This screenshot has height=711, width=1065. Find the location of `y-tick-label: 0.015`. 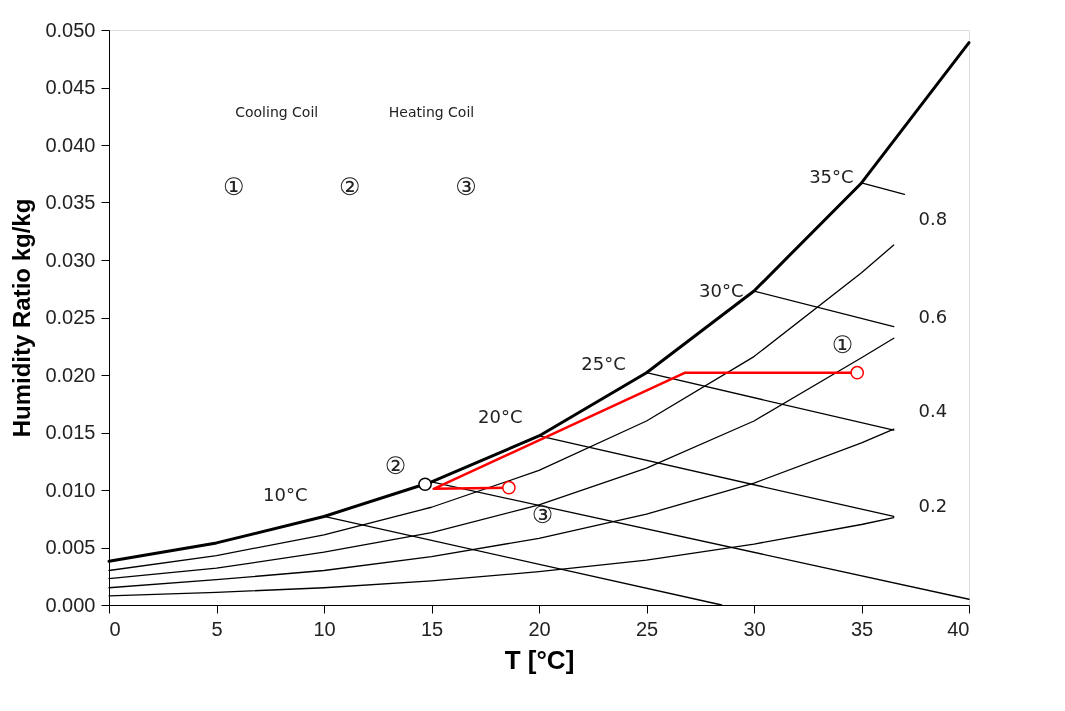

y-tick-label: 0.015 is located at coordinates (70, 432).